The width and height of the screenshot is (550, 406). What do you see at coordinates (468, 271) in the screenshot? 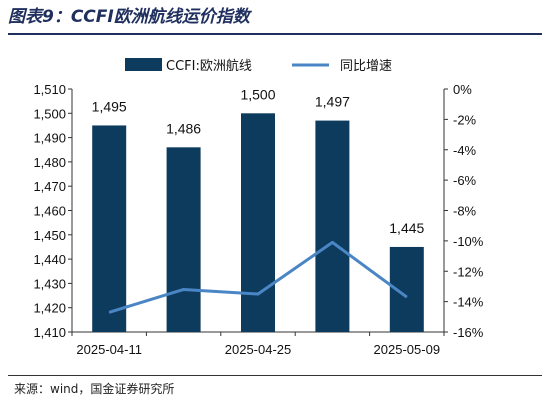
I see `y-right-tick-label: -12%` at bounding box center [468, 271].